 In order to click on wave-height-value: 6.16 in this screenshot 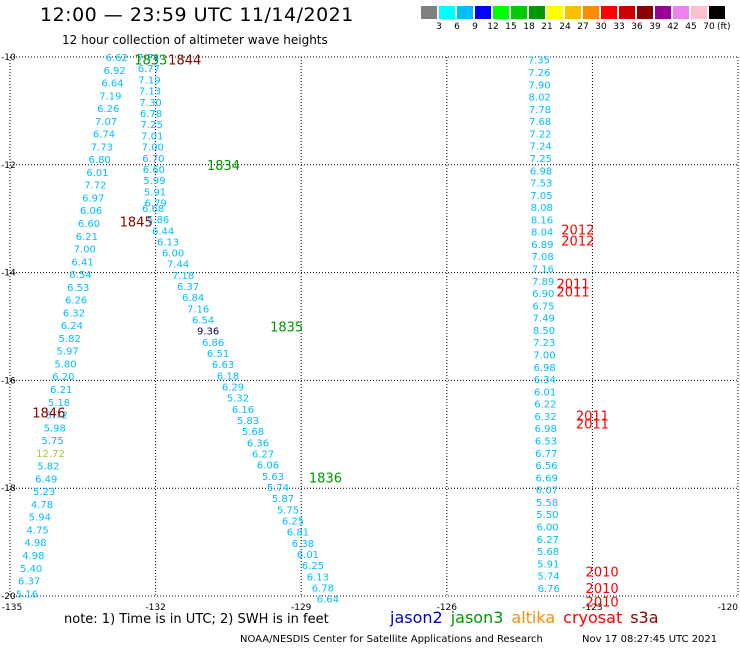, I will do `click(243, 410)`.